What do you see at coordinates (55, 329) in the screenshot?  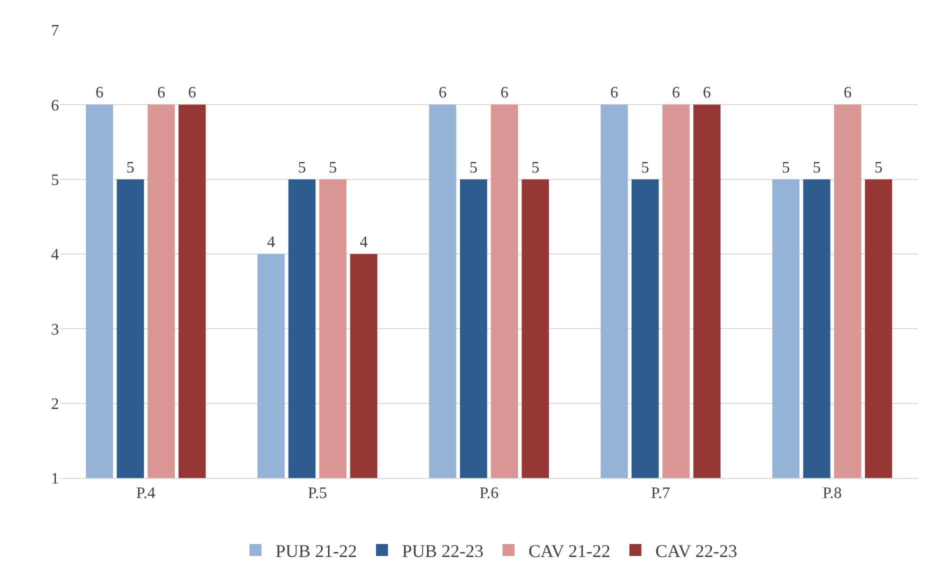 I see `y-tick-label: 3` at bounding box center [55, 329].